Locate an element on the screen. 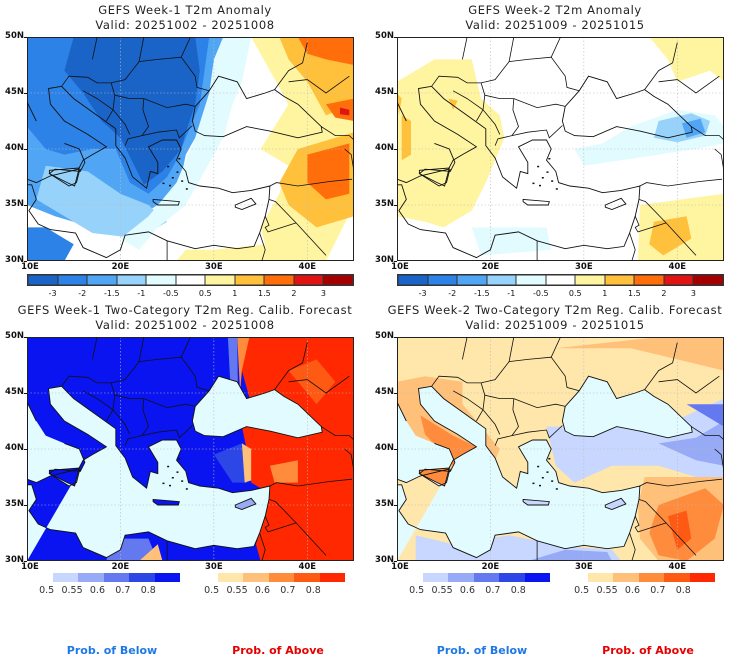 This screenshot has width=740, height=662. below-colorbar-tick-label: 0.55 is located at coordinates (442, 590).